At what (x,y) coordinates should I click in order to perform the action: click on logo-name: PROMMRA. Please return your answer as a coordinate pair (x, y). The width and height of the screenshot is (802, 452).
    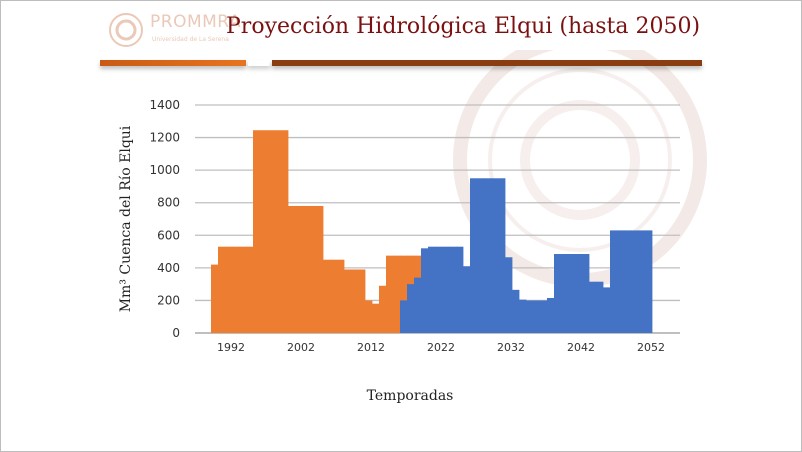
    Looking at the image, I should click on (196, 22).